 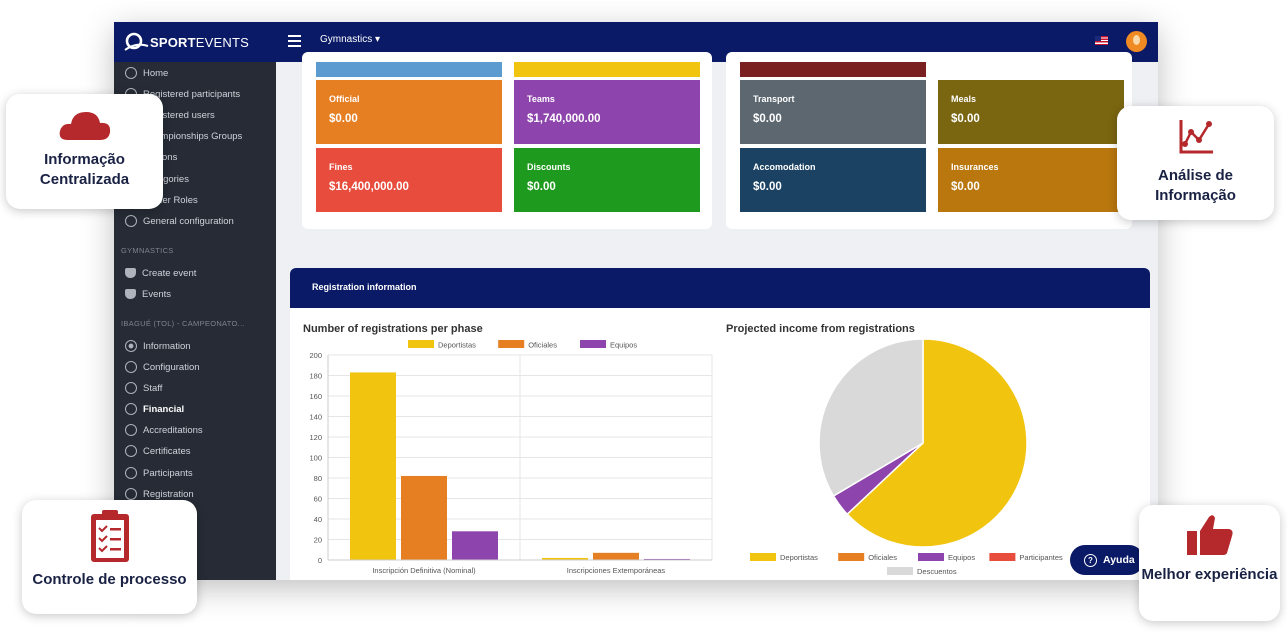 What do you see at coordinates (607, 112) in the screenshot?
I see `summary-tile: Teams $1,740,000.00` at bounding box center [607, 112].